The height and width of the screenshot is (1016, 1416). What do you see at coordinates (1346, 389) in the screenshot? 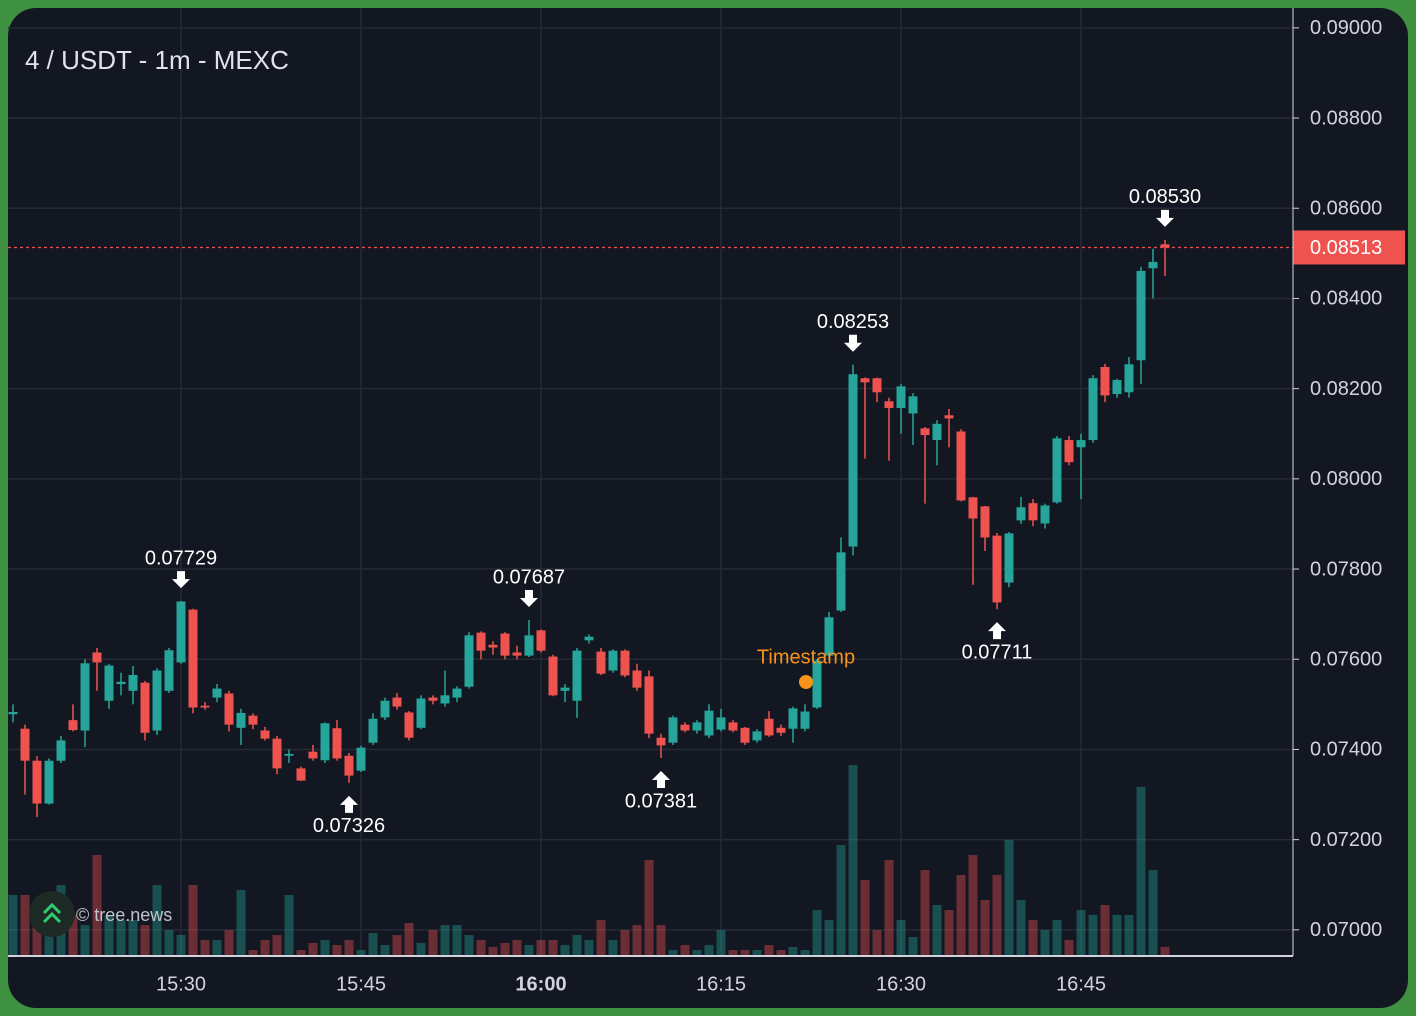
I see `y-tick-label: 0.08200` at bounding box center [1346, 389].